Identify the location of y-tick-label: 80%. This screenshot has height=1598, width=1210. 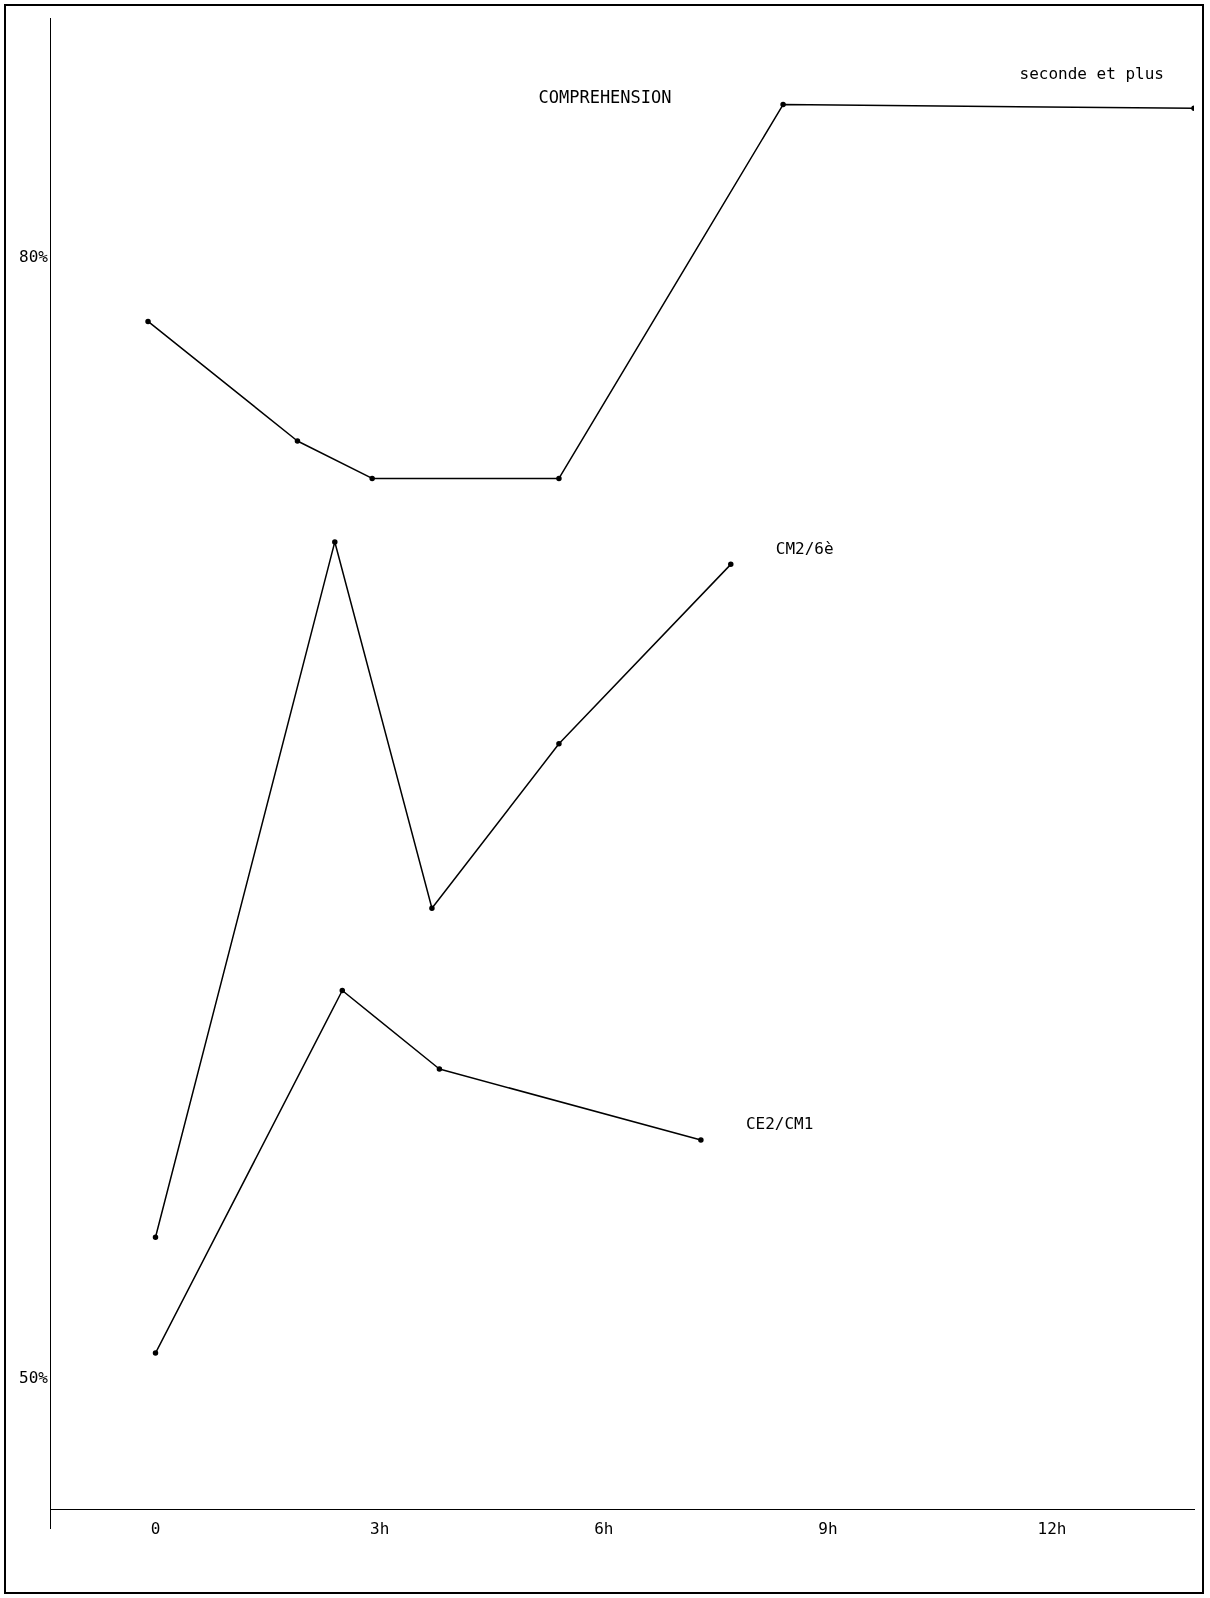
(33, 256).